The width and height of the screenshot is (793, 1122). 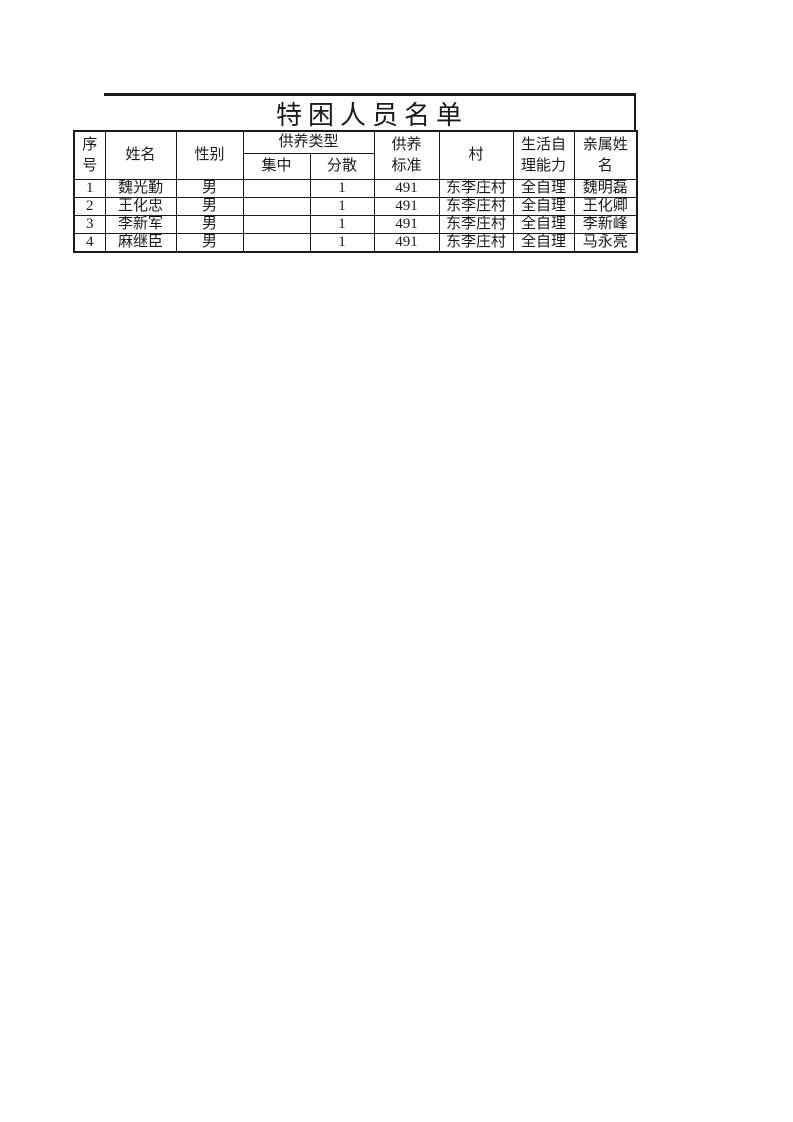 I want to click on col-header-dispersed: 分散, so click(x=342, y=166).